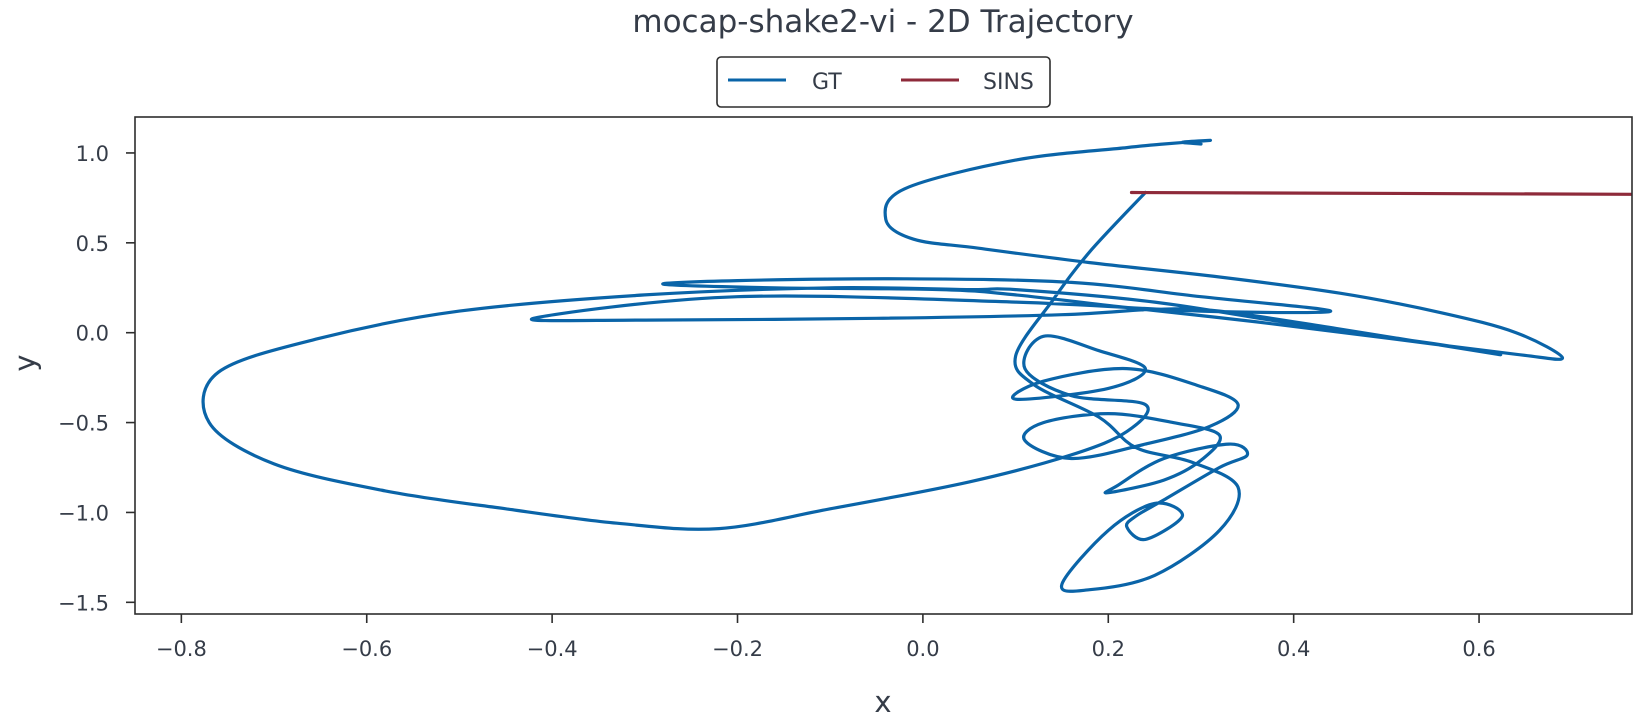 The height and width of the screenshot is (728, 1637). What do you see at coordinates (1380, 193) in the screenshot?
I see `series-line-sins` at bounding box center [1380, 193].